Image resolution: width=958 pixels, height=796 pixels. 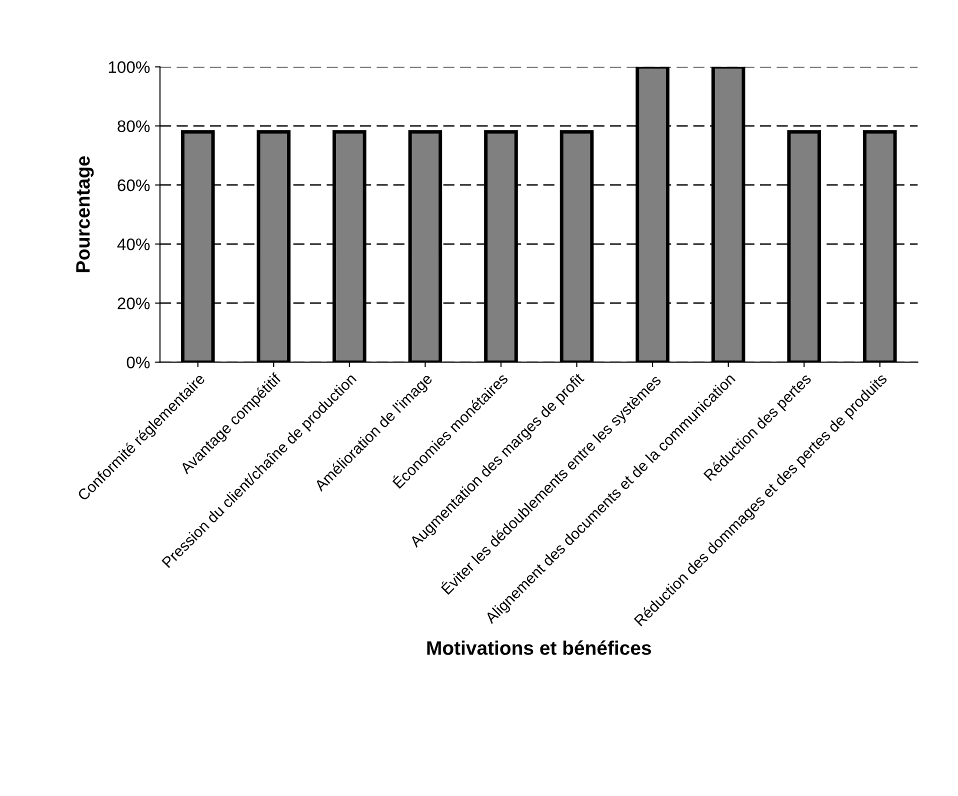 I want to click on y-tick-label: 20%, so click(x=134, y=304).